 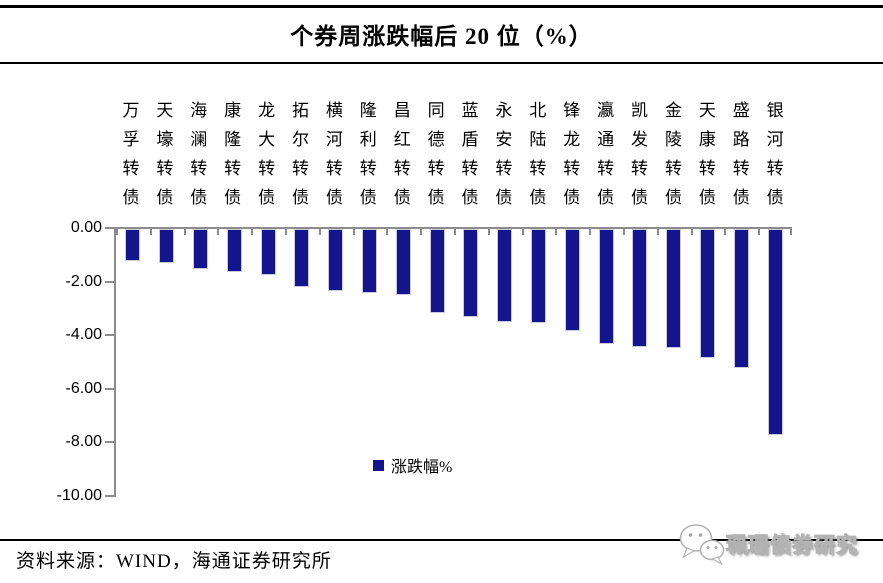 What do you see at coordinates (441, 63) in the screenshot?
I see `title-divider` at bounding box center [441, 63].